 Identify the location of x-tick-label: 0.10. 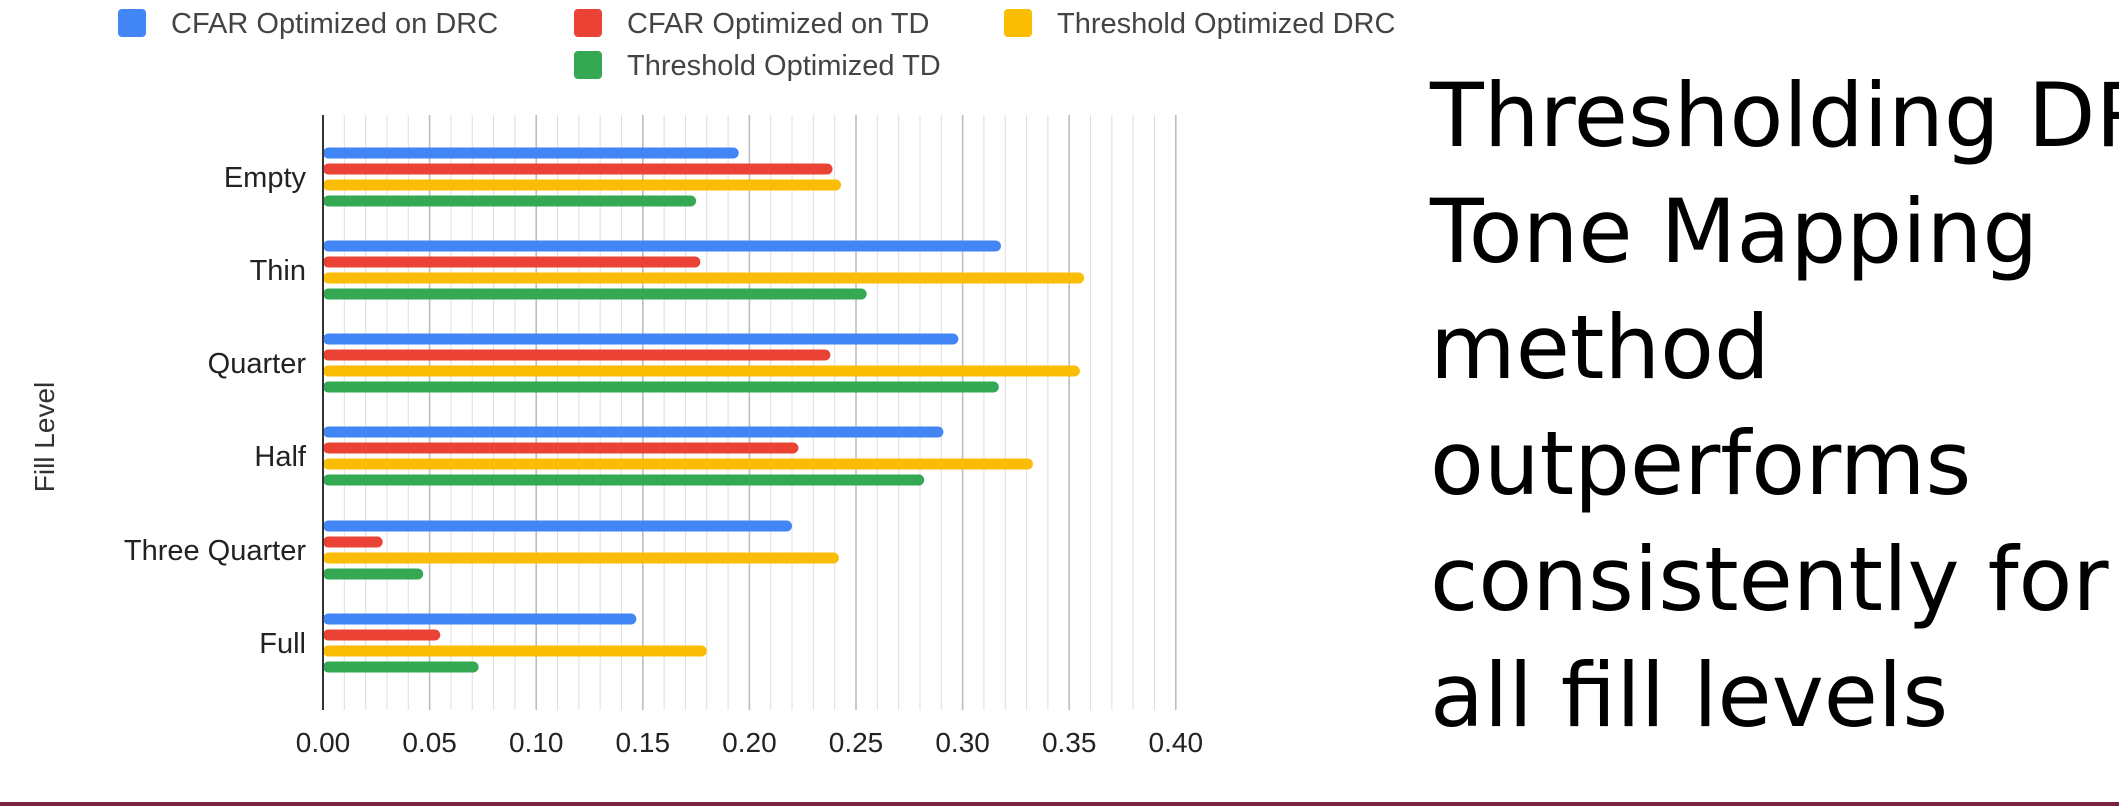
(536, 742).